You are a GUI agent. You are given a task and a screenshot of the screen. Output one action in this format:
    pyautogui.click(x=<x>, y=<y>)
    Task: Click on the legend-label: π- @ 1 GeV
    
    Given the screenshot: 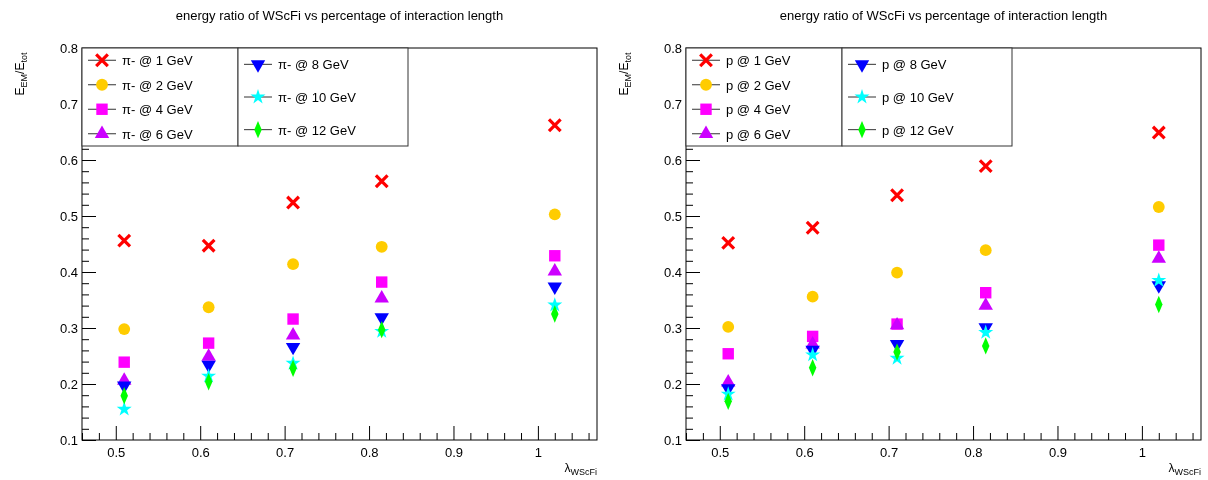 What is the action you would take?
    pyautogui.click(x=157, y=61)
    